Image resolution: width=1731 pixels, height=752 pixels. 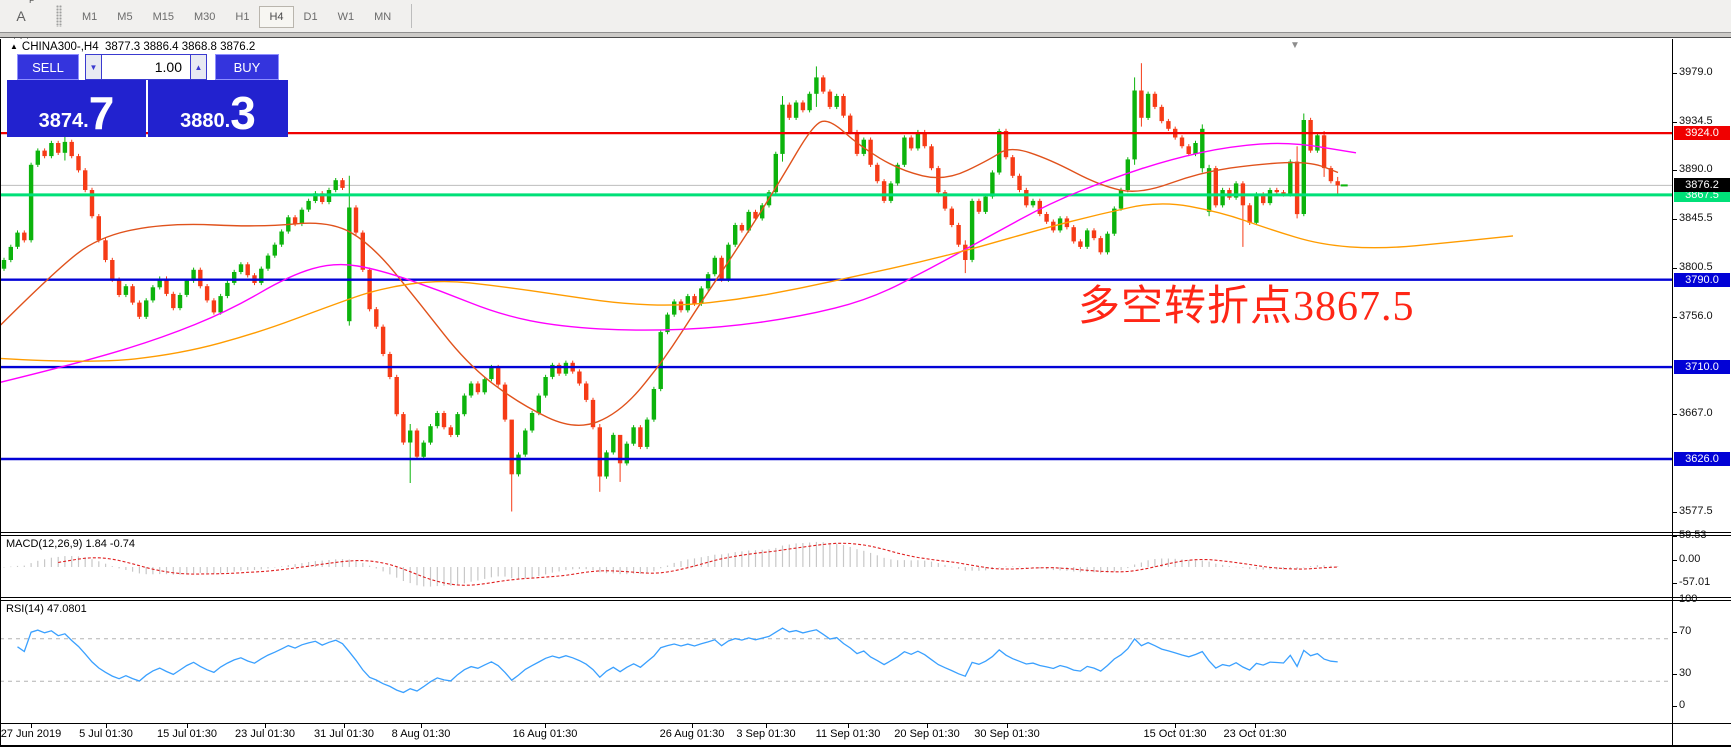 I want to click on timeframe-h4-button: H4, so click(x=276, y=17).